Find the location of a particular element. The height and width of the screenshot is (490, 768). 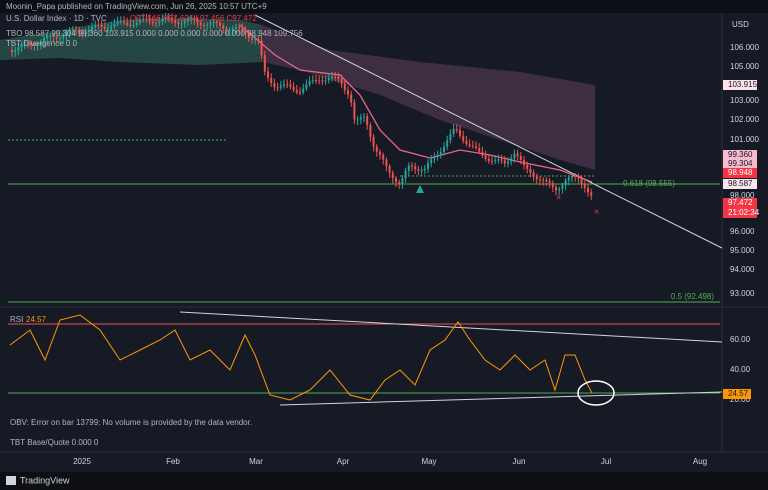

badge: 99.304 is located at coordinates (740, 163).